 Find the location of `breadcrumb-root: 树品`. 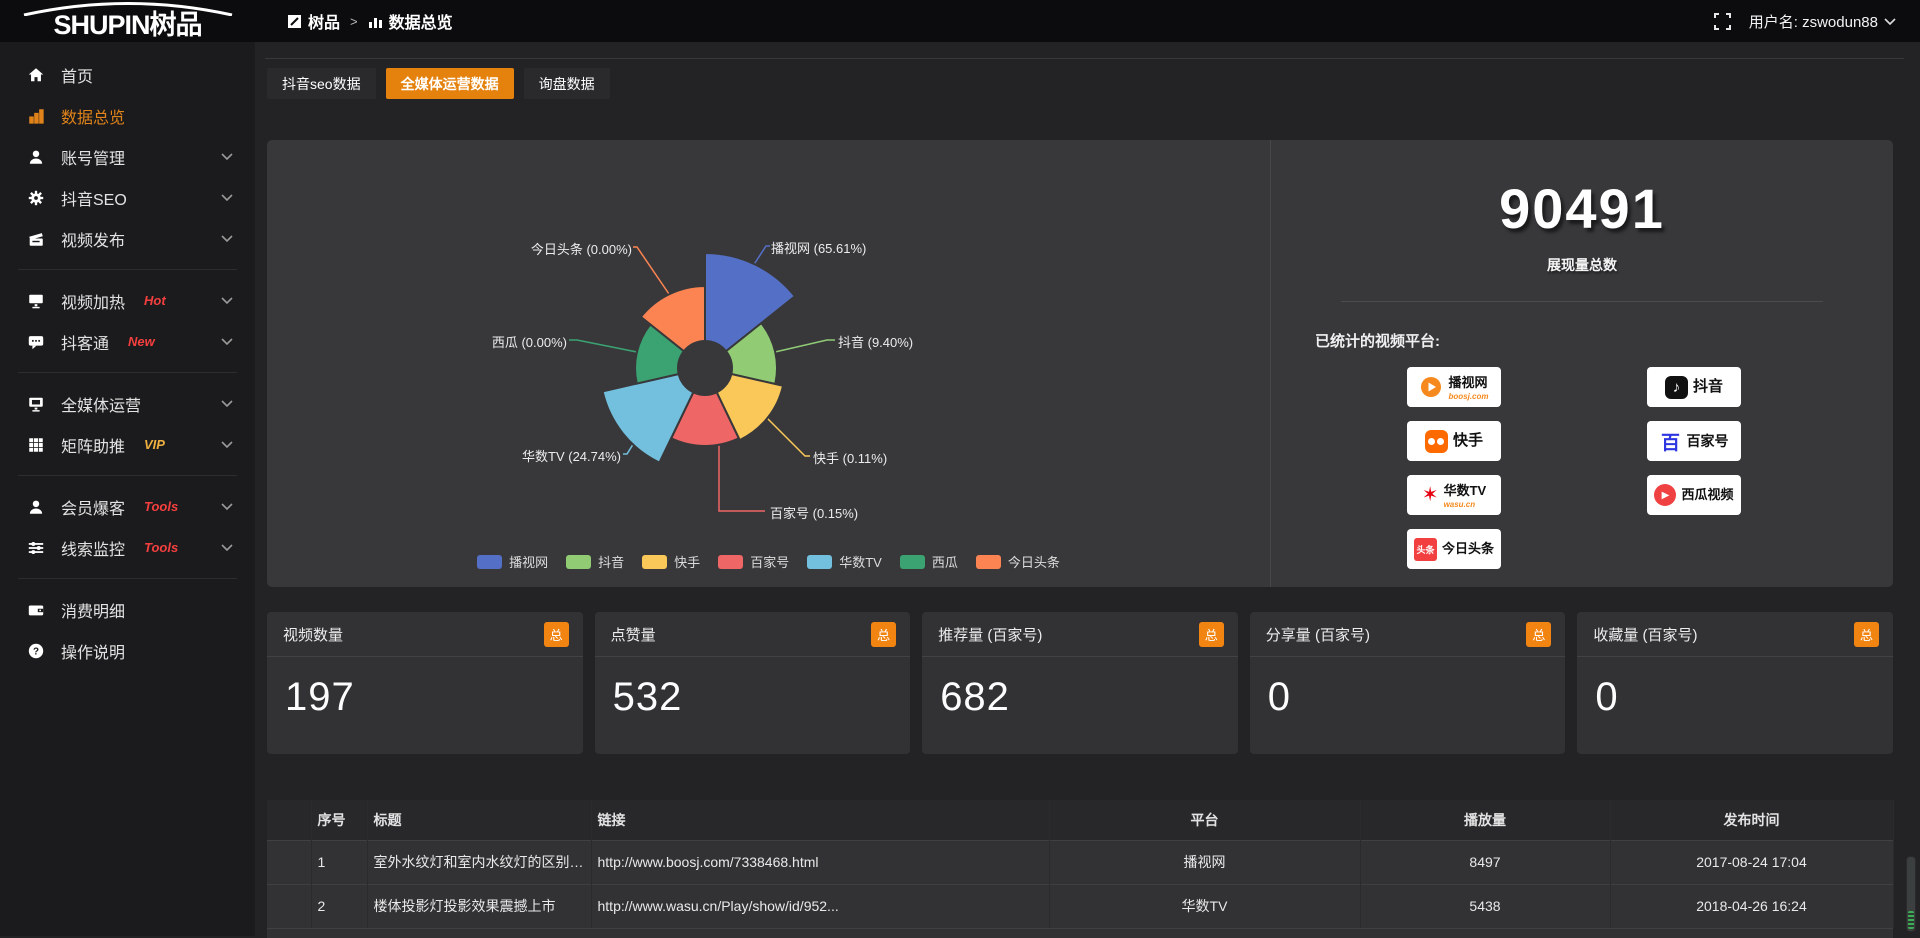

breadcrumb-root: 树品 is located at coordinates (313, 21).